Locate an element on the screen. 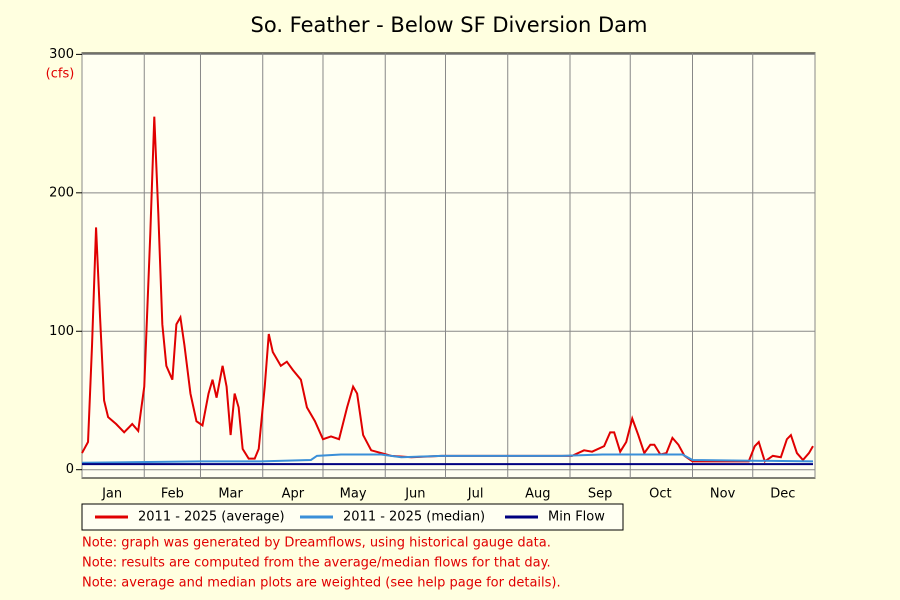 The image size is (900, 600). x-tick-label: Jul is located at coordinates (475, 494).